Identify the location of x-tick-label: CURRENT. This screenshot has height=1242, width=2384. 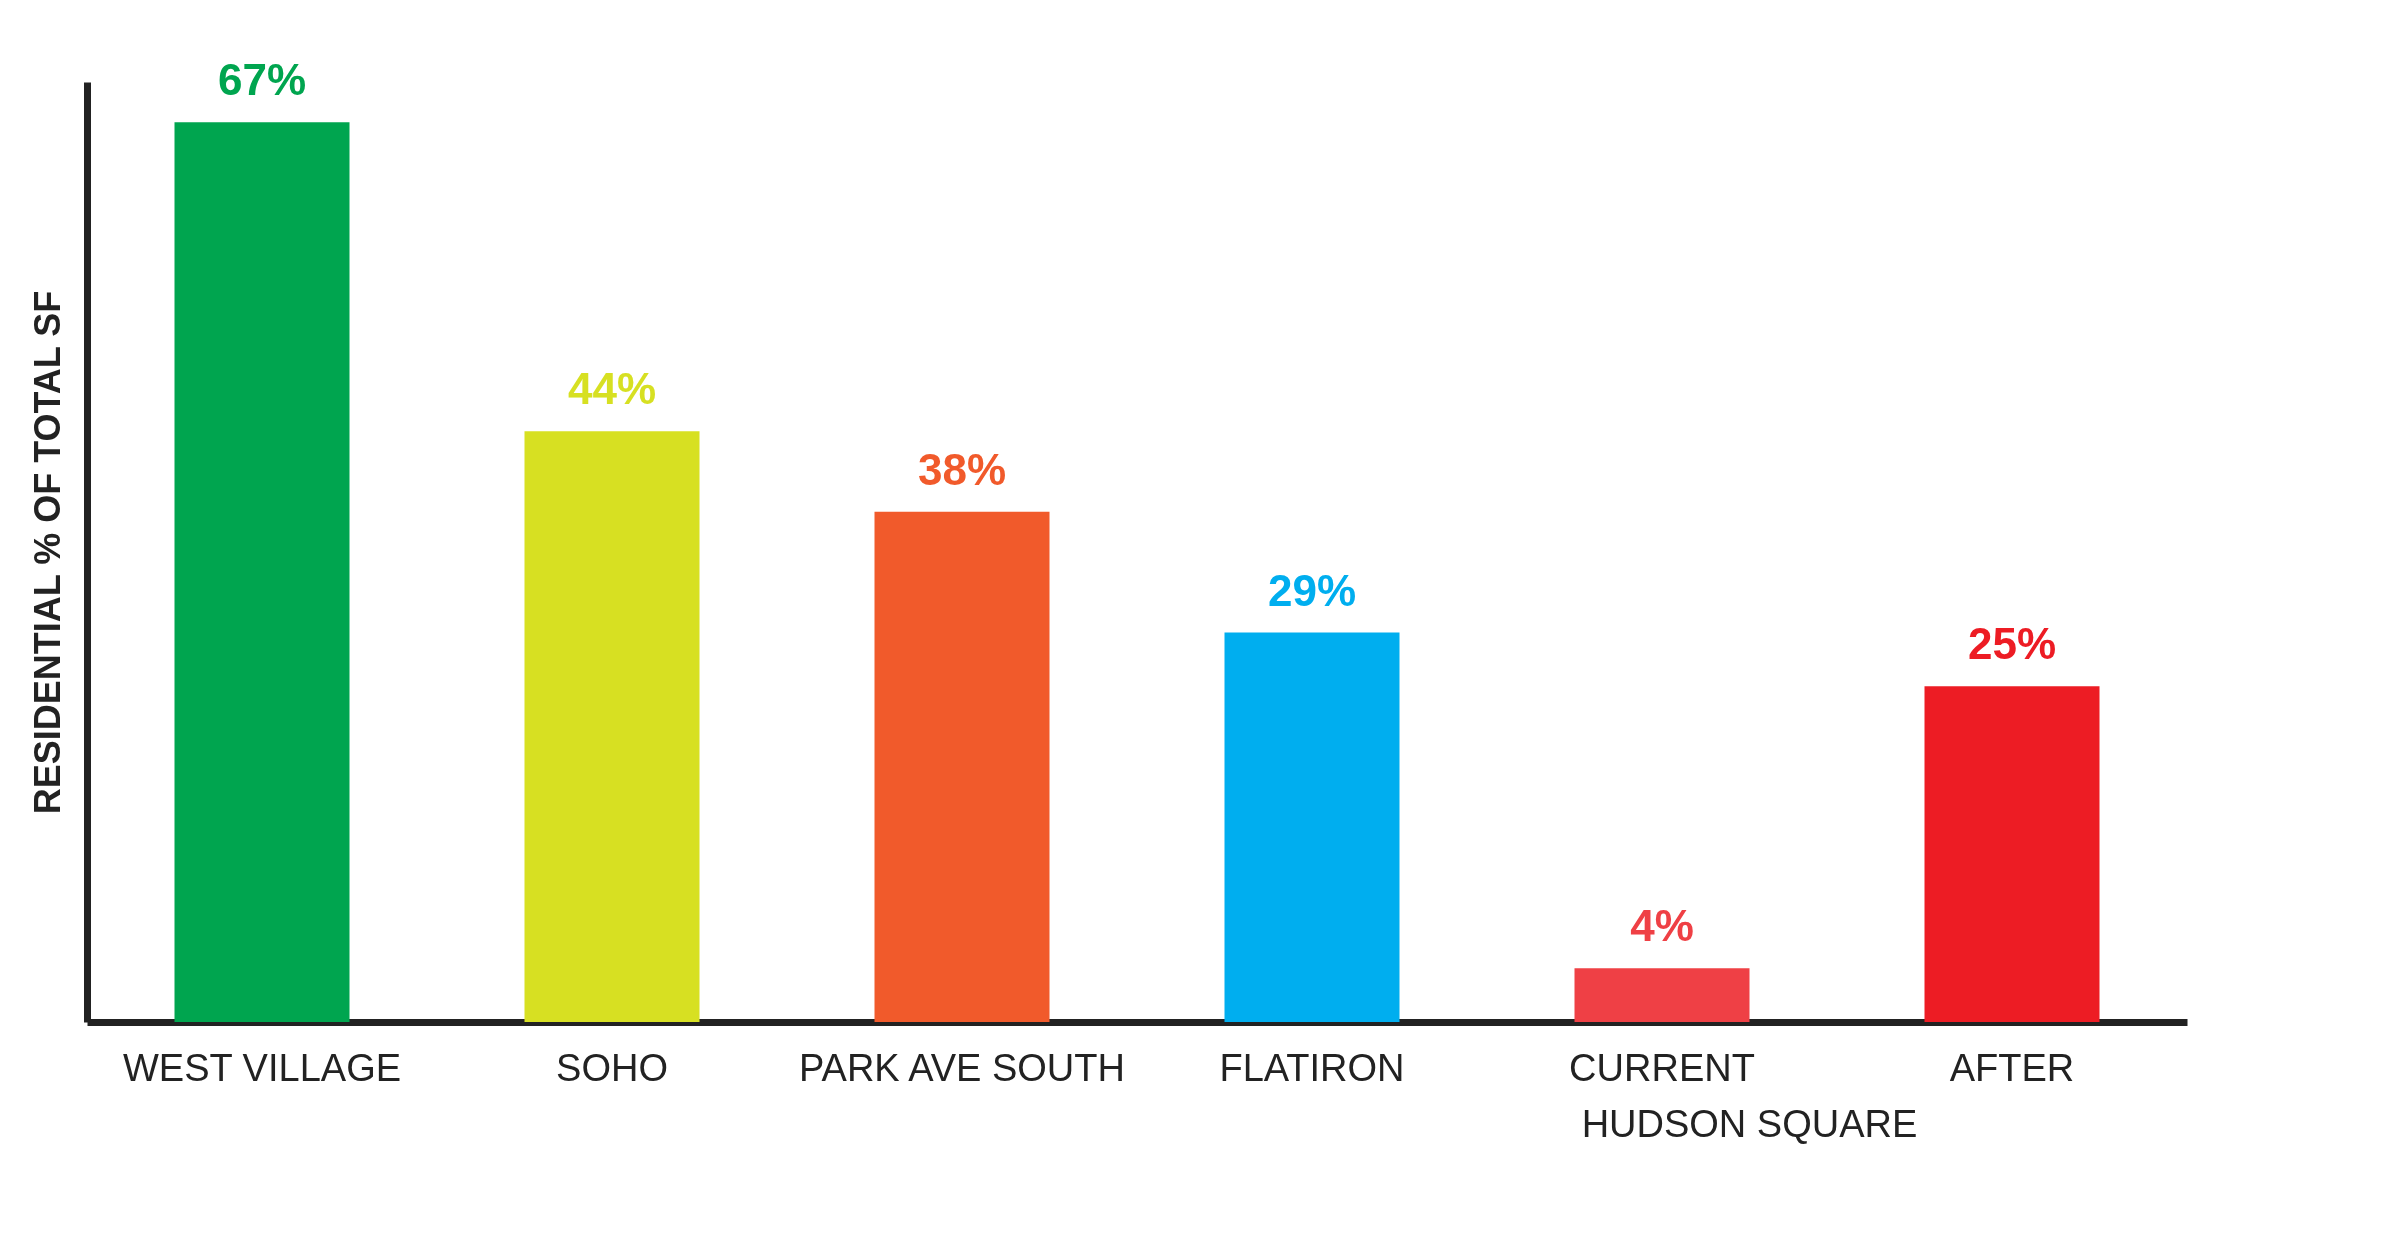
(1662, 1067).